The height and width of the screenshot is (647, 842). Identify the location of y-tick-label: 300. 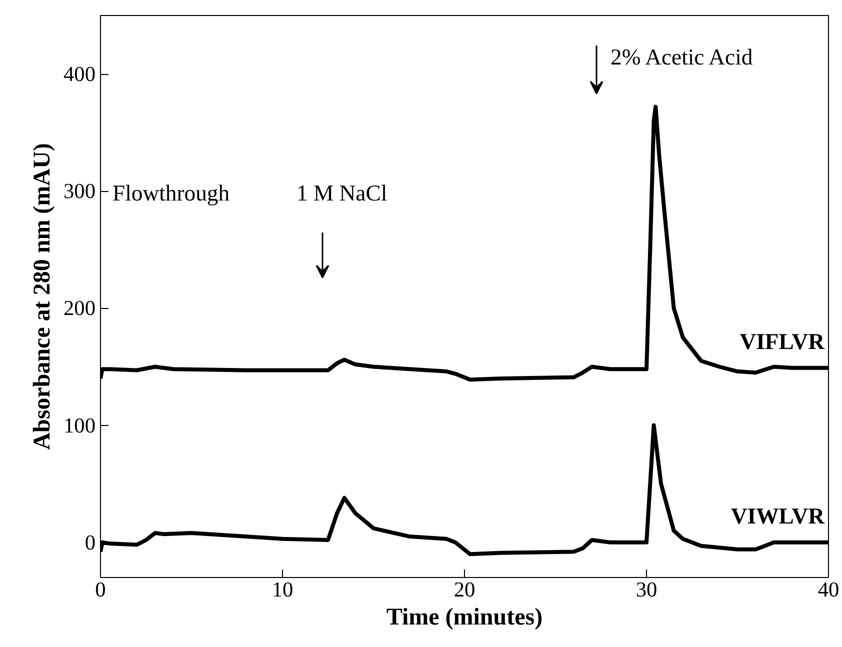
(80, 191).